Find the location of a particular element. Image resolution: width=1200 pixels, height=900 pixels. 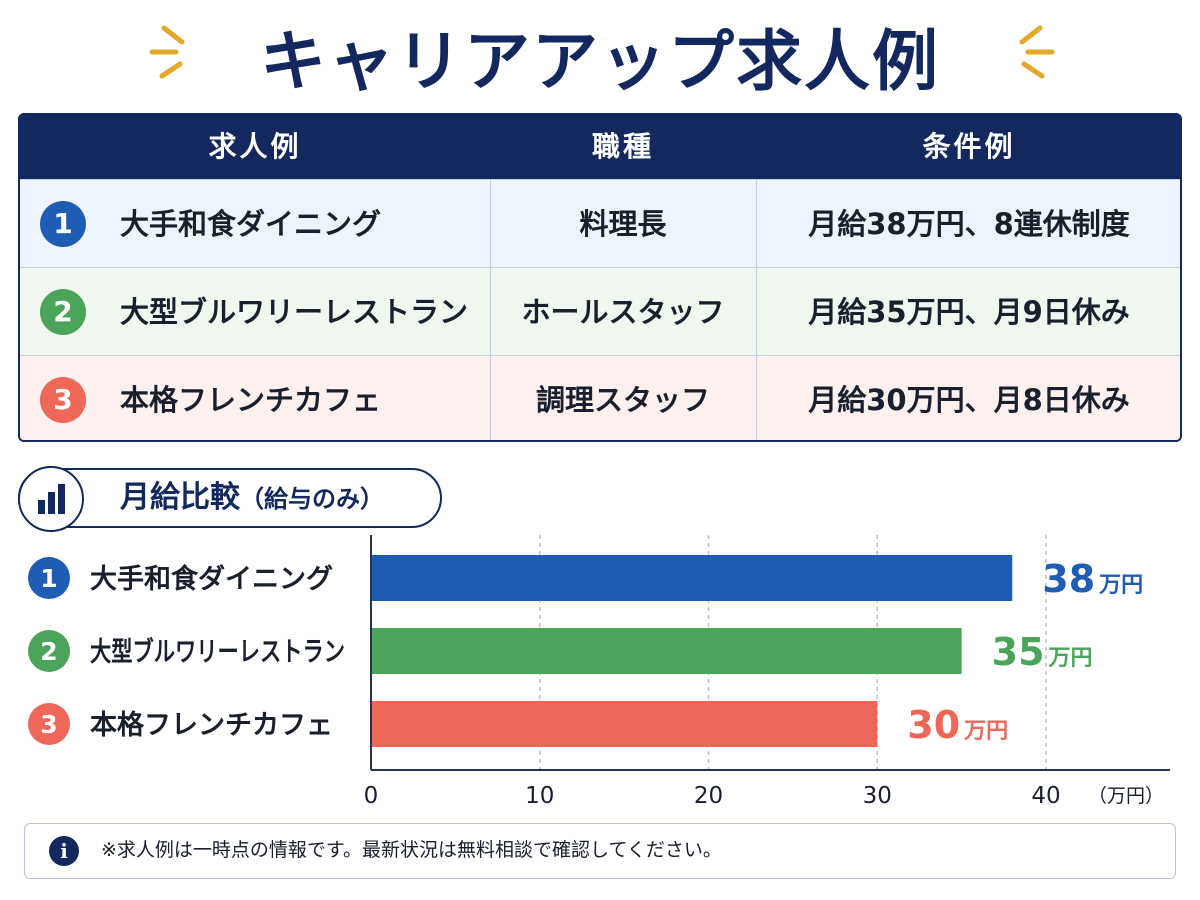

row-number-badge: 1 is located at coordinates (63, 224).